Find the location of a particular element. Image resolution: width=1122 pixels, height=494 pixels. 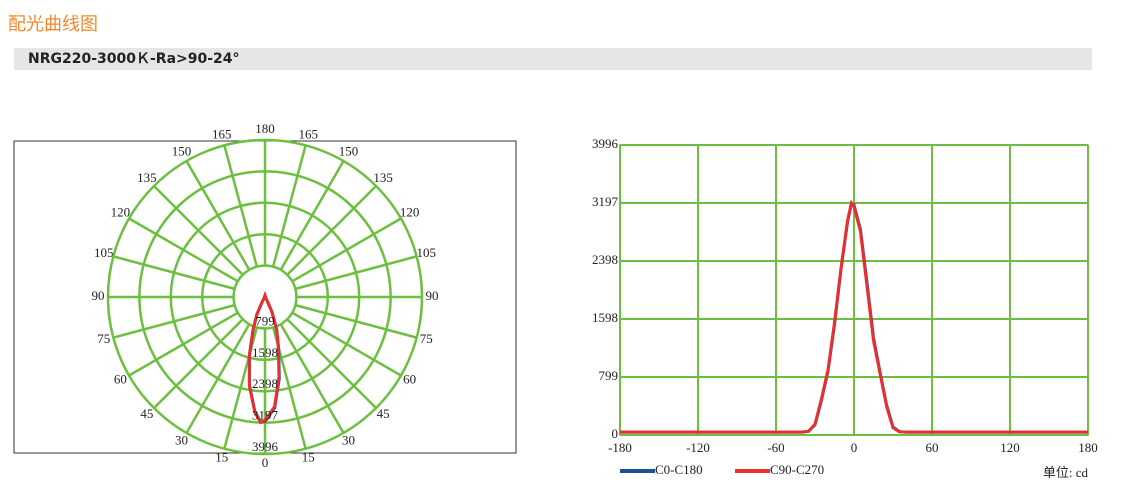

ring is located at coordinates (265, 297).